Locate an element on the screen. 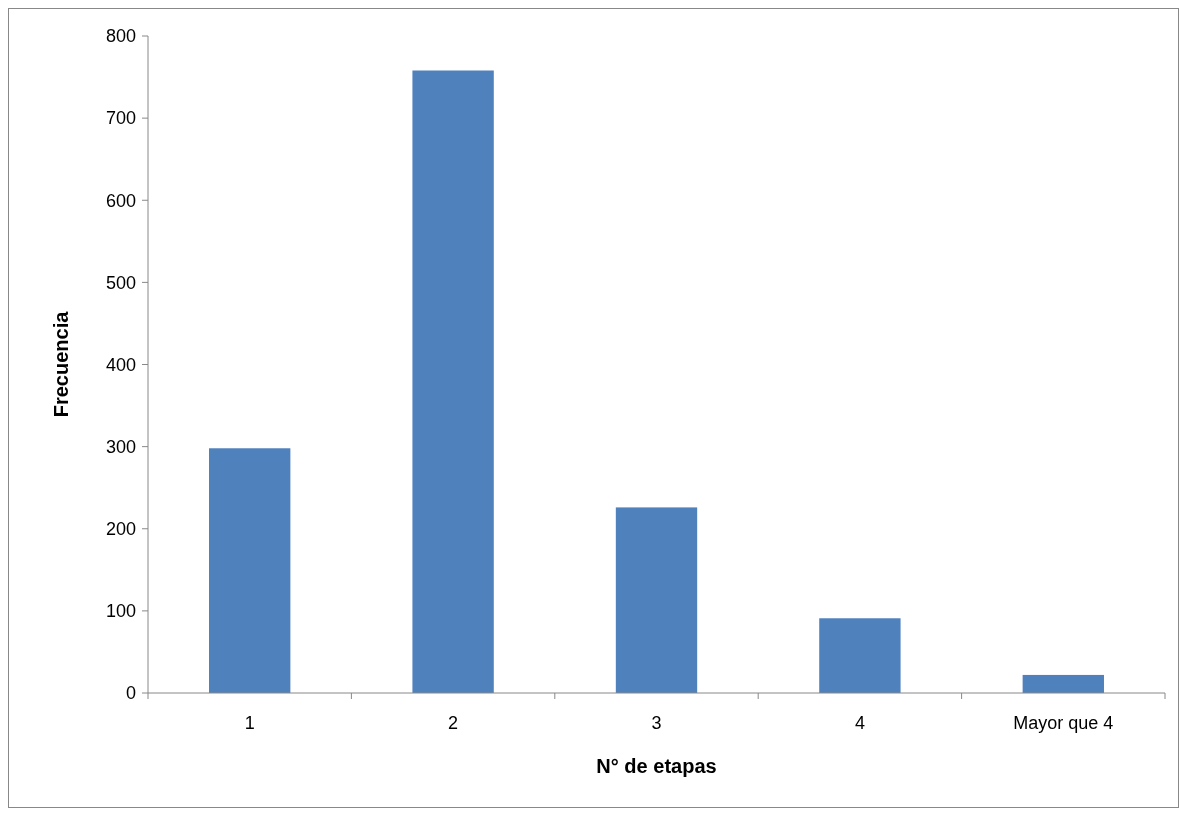  y-tick-label: 400 is located at coordinates (120, 364).